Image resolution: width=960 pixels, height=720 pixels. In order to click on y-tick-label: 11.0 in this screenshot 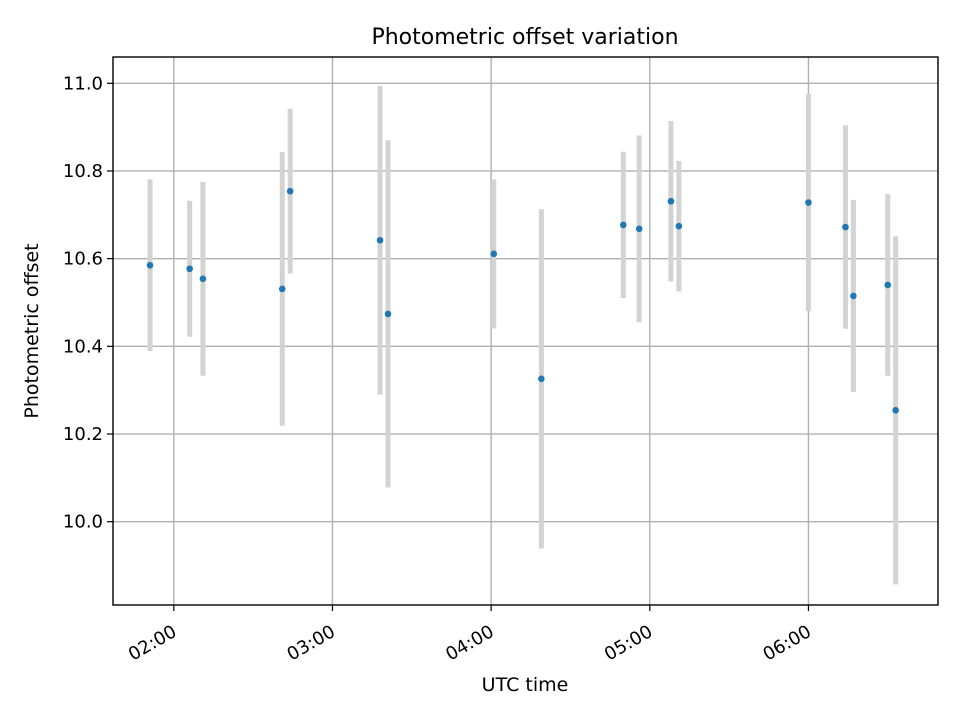, I will do `click(83, 83)`.